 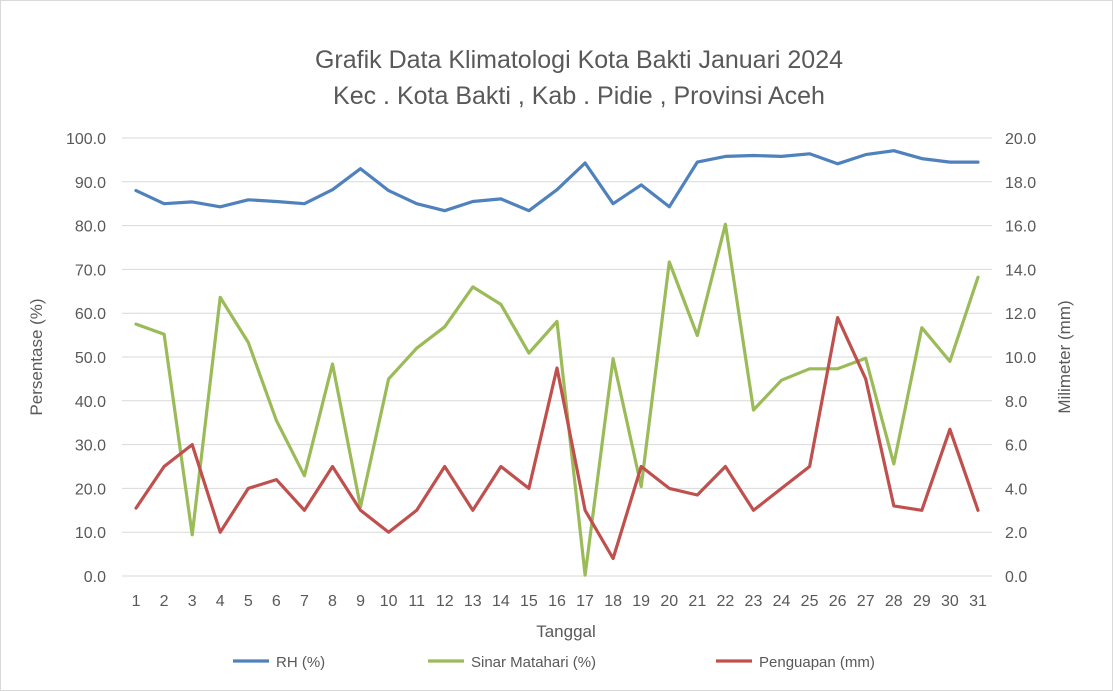 What do you see at coordinates (90, 227) in the screenshot?
I see `left-tick-label: 80.0` at bounding box center [90, 227].